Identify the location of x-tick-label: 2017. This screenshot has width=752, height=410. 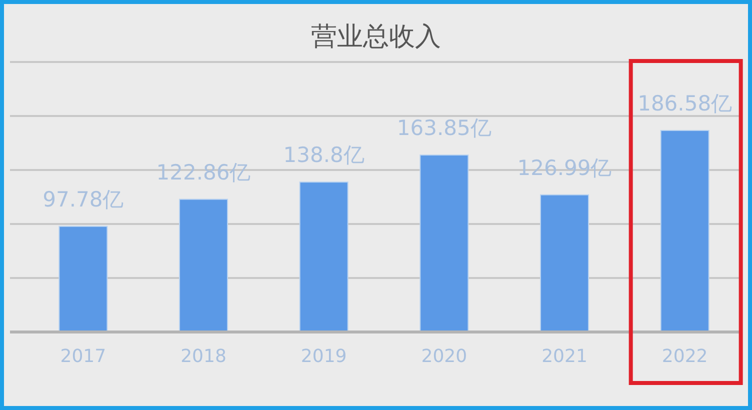
(83, 356).